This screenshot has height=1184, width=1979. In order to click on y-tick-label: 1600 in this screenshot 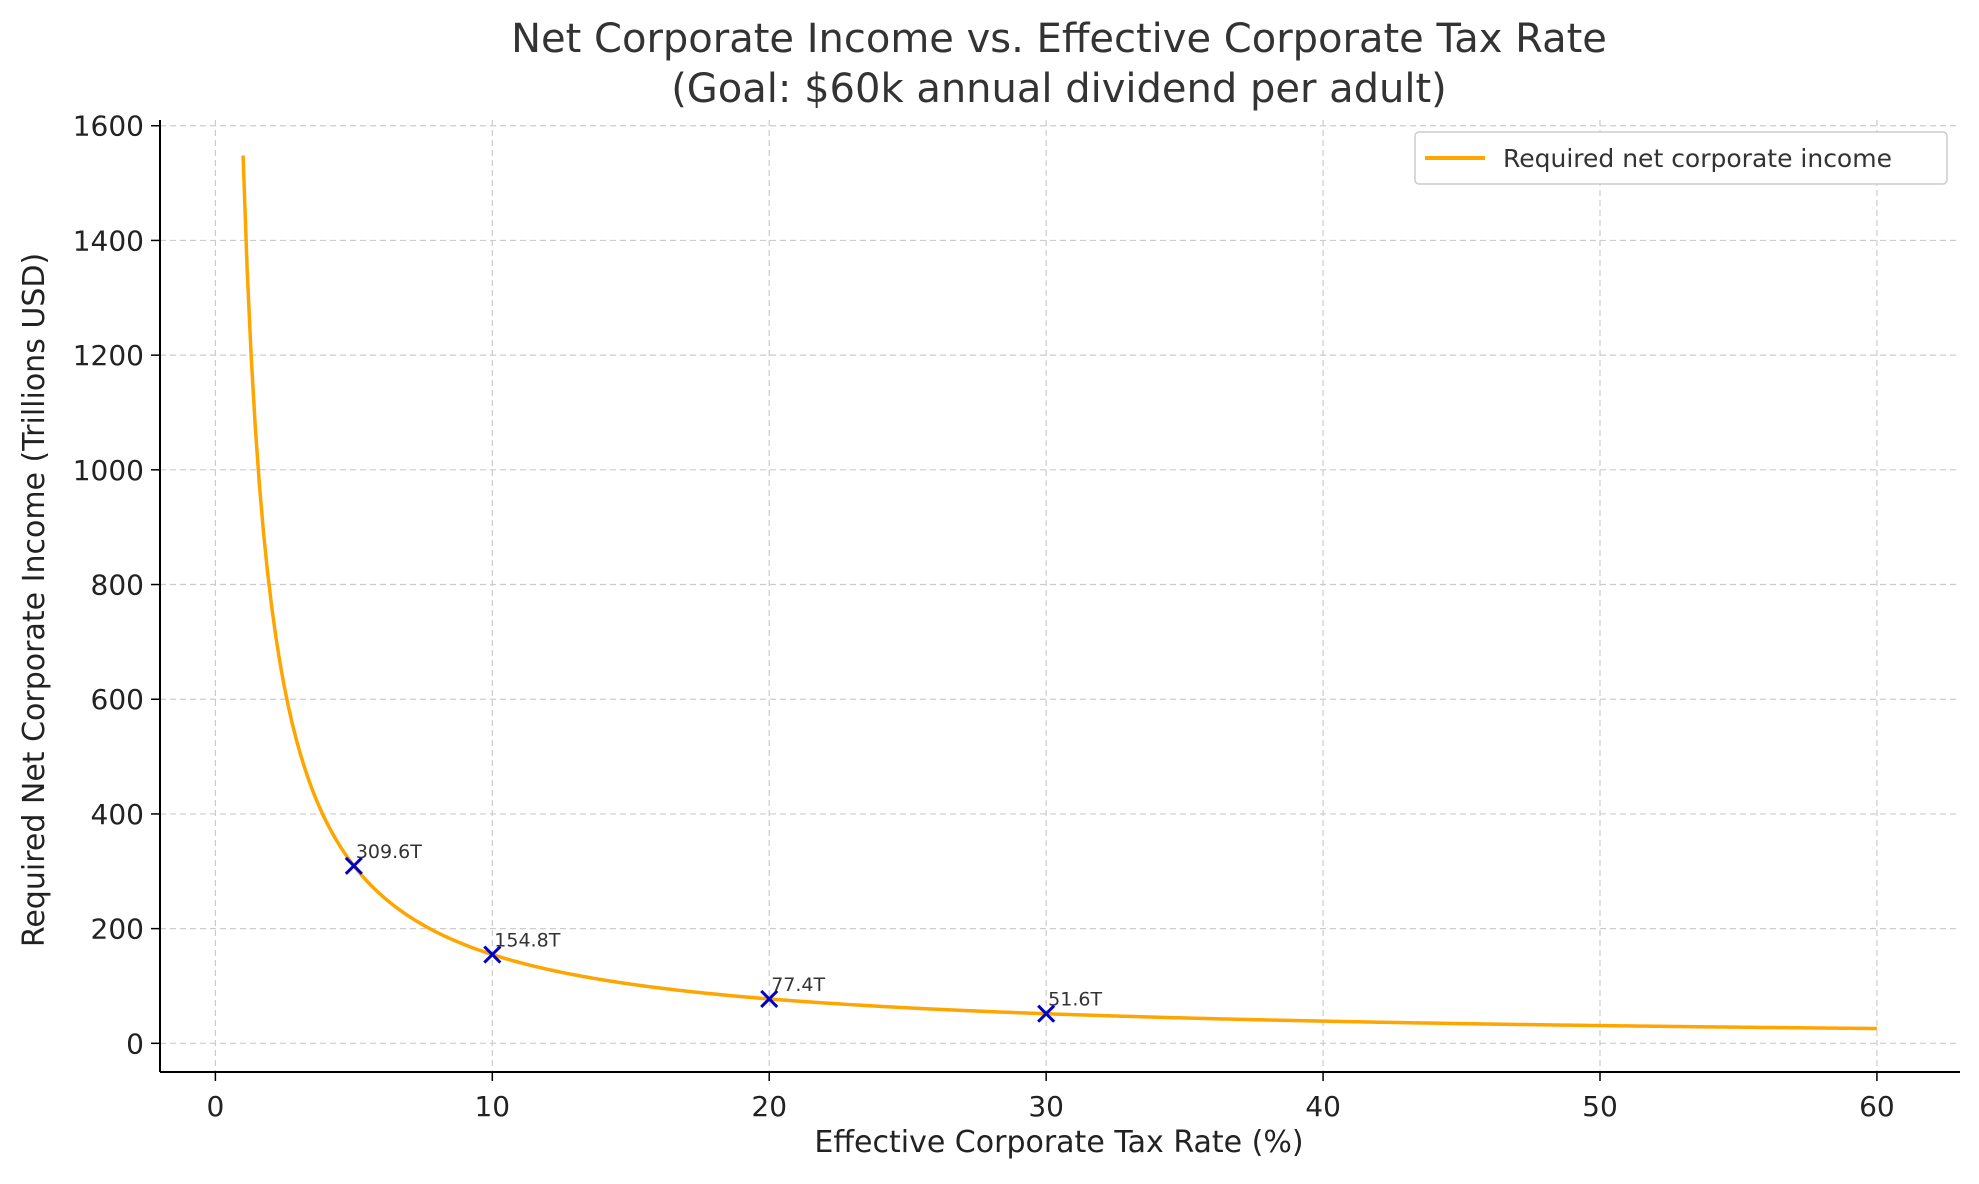, I will do `click(108, 126)`.